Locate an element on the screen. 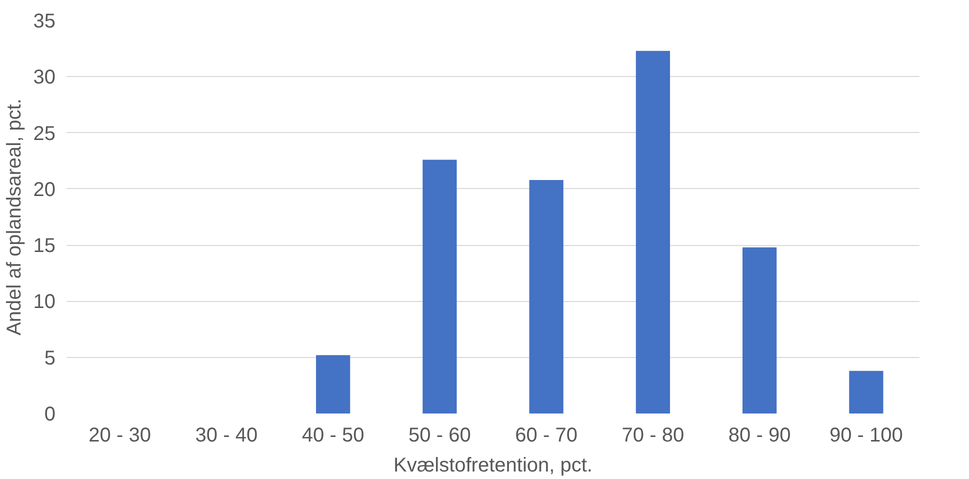 Image resolution: width=969 pixels, height=479 pixels. x-tick-label: 40 - 50 is located at coordinates (333, 435).